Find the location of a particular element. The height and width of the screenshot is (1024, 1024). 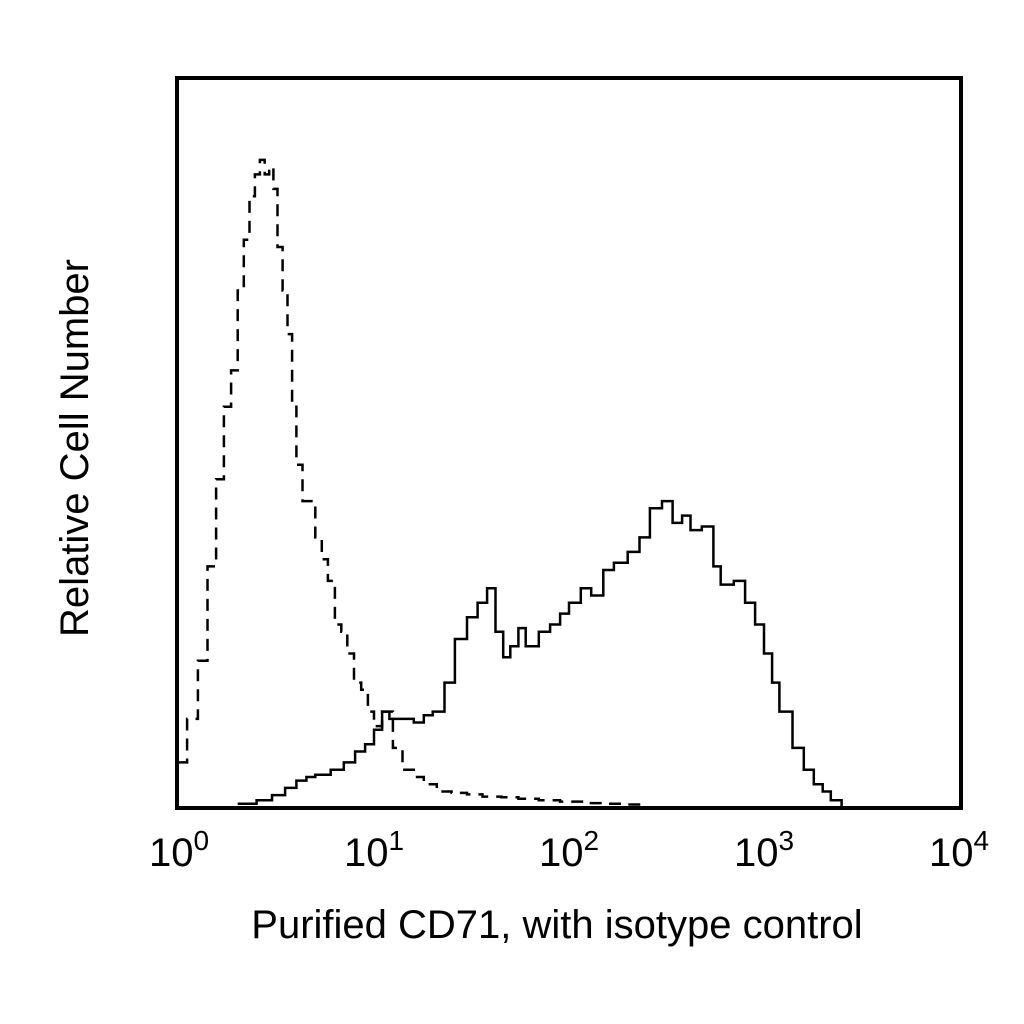

x-tick-label: 10² is located at coordinates (569, 850).